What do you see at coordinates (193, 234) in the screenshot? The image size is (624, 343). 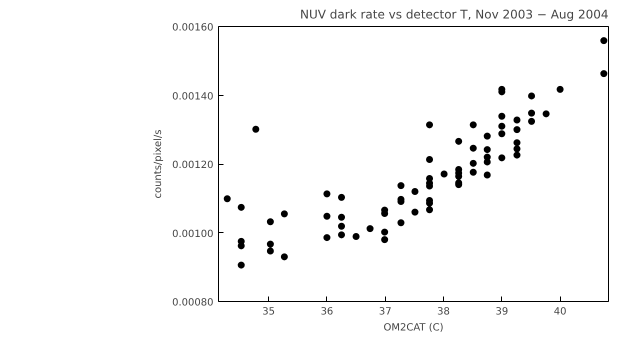 I see `y-tick-label: 0.00100` at bounding box center [193, 234].